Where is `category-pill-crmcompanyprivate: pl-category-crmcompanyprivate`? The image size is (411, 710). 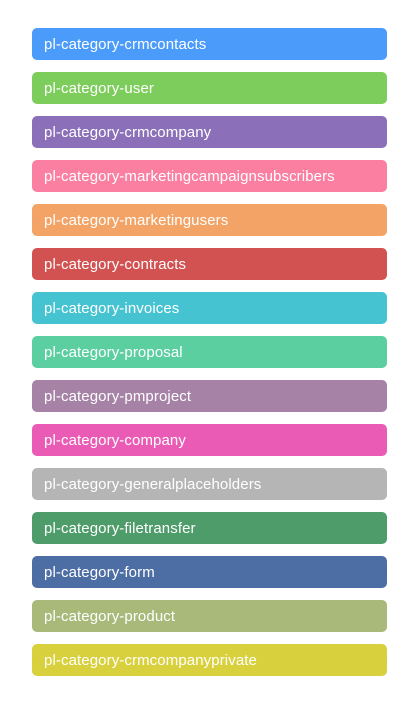 category-pill-crmcompanyprivate: pl-category-crmcompanyprivate is located at coordinates (209, 660).